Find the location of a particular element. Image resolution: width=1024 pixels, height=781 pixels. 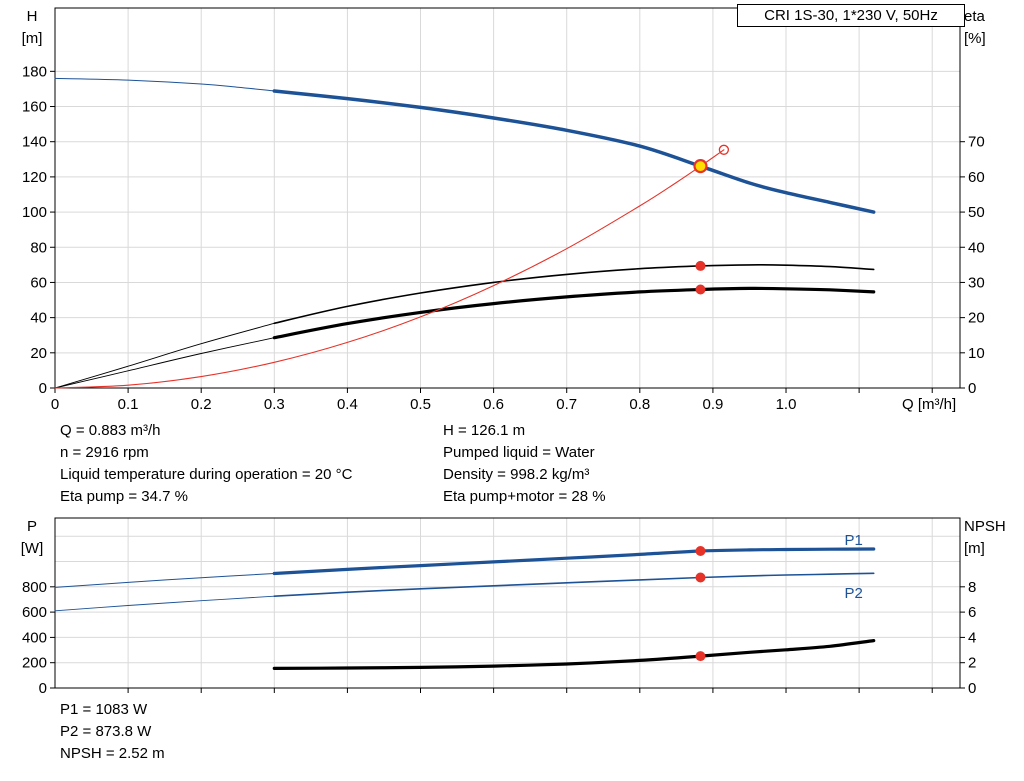

eta-pump-curve is located at coordinates (574, 294).